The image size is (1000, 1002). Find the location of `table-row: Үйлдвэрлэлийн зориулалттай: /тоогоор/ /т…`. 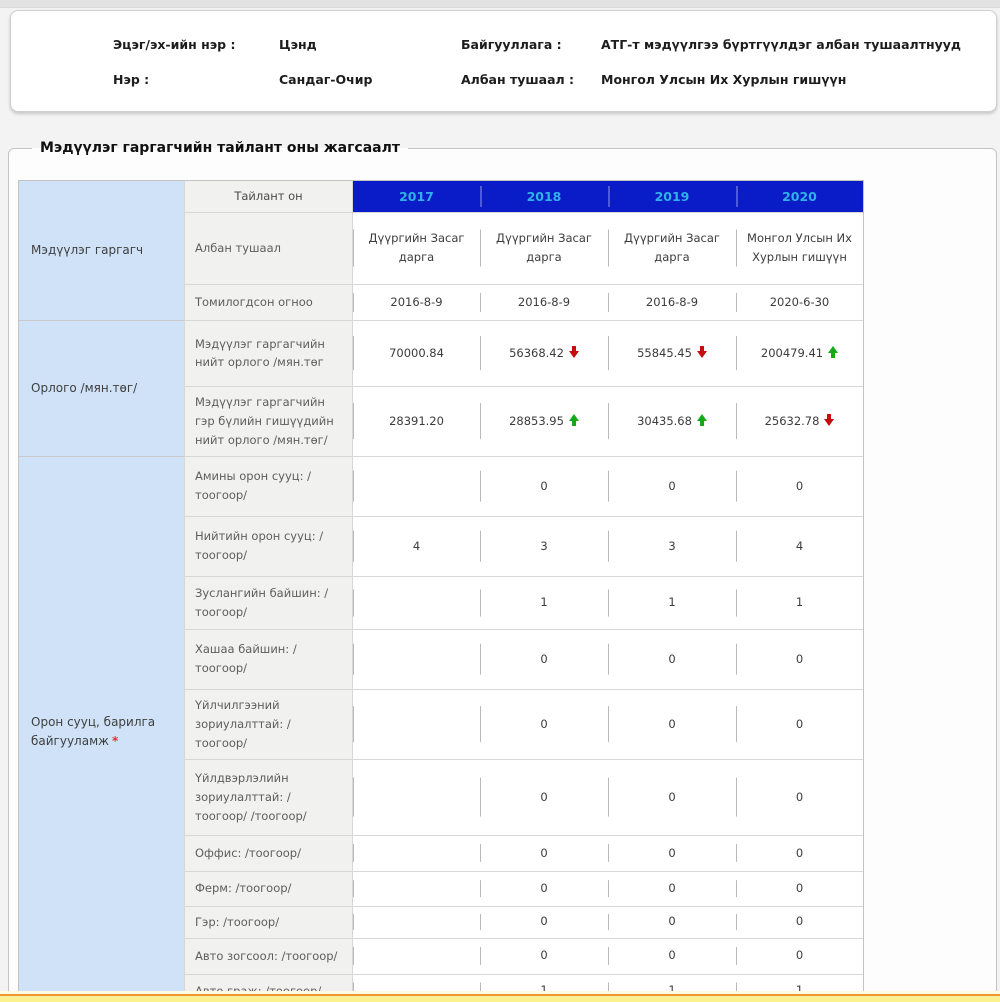

table-row: Үйлдвэрлэлийн зориулалттай: /тоогоор/ /т… is located at coordinates (441, 797).